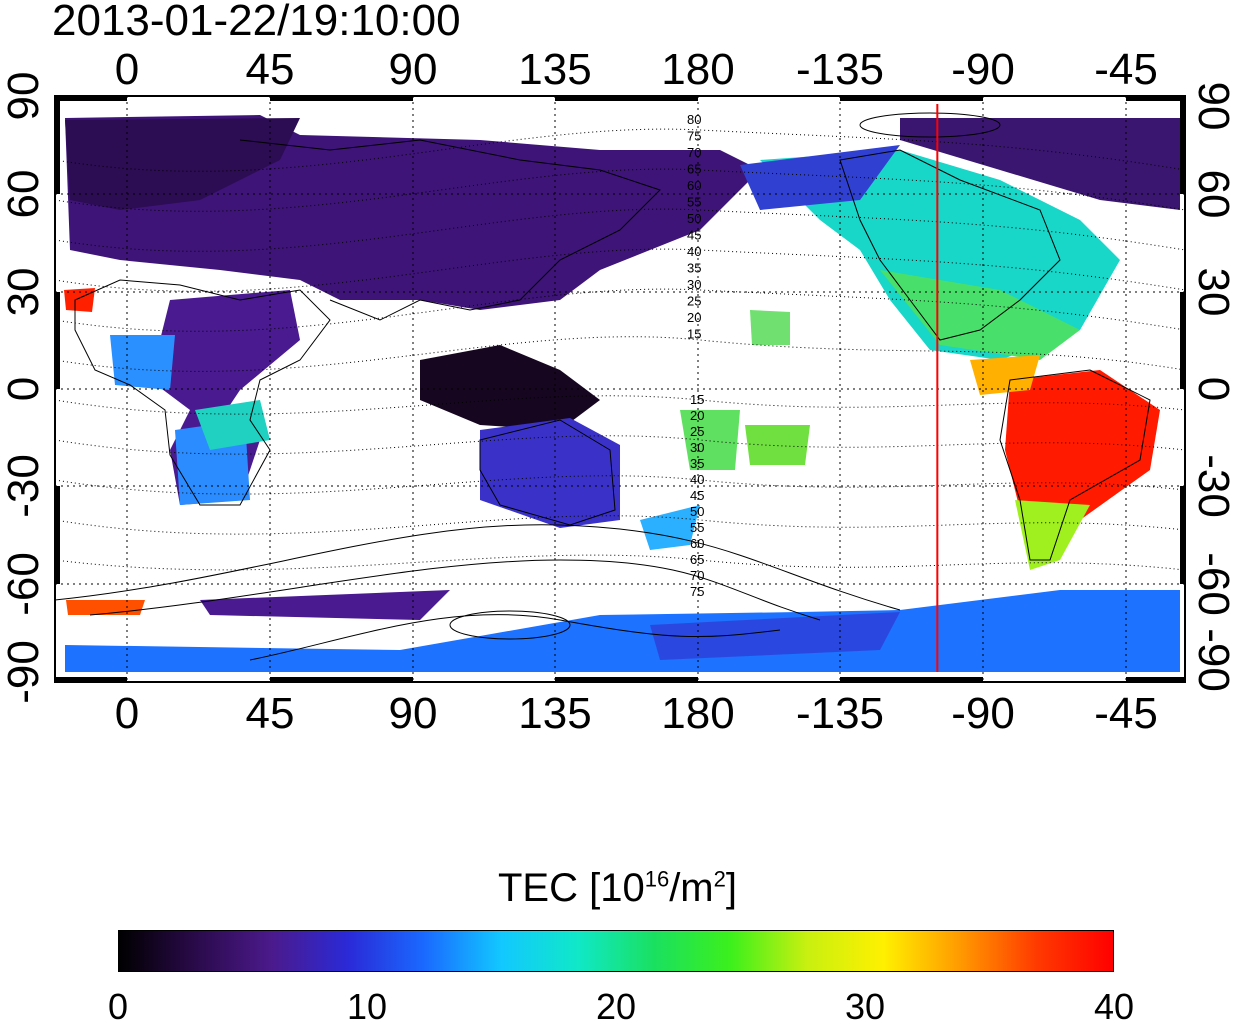 This screenshot has width=1235, height=1028. I want to click on contour-label-north: 75, so click(694, 136).